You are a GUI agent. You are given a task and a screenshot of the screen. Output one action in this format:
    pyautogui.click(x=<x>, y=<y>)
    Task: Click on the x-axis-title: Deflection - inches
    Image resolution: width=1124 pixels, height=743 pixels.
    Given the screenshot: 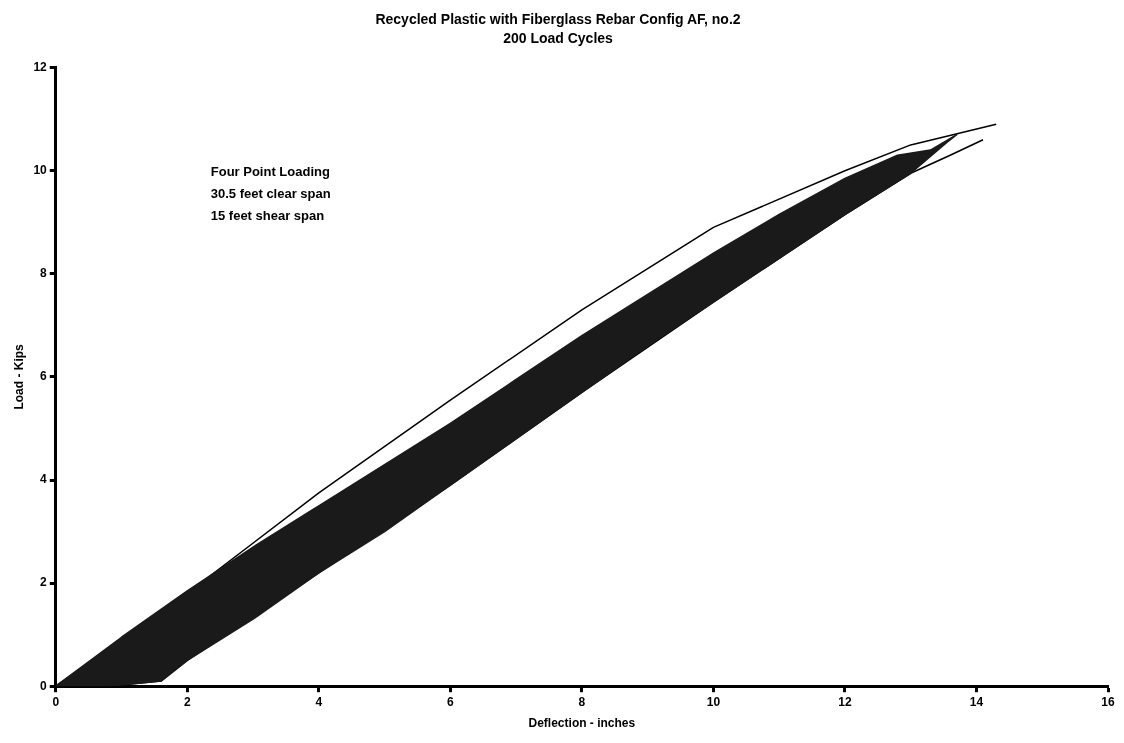 What is the action you would take?
    pyautogui.click(x=582, y=723)
    